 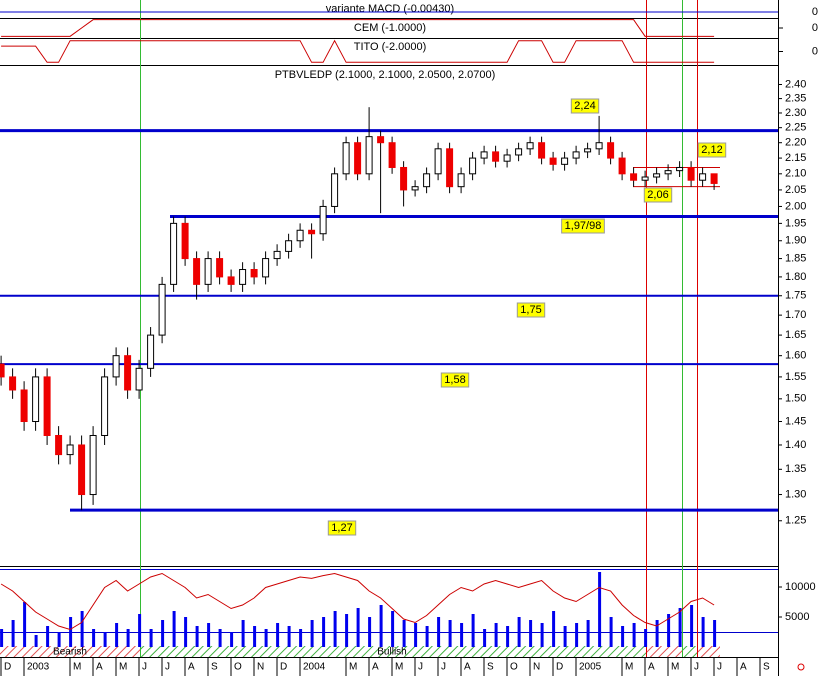 What do you see at coordinates (795, 377) in the screenshot?
I see `y-tick-label: 1.55` at bounding box center [795, 377].